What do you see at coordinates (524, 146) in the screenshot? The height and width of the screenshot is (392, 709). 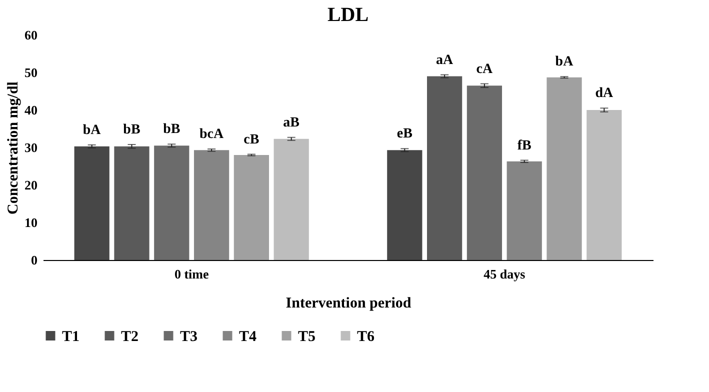 I see `data-label: fB` at bounding box center [524, 146].